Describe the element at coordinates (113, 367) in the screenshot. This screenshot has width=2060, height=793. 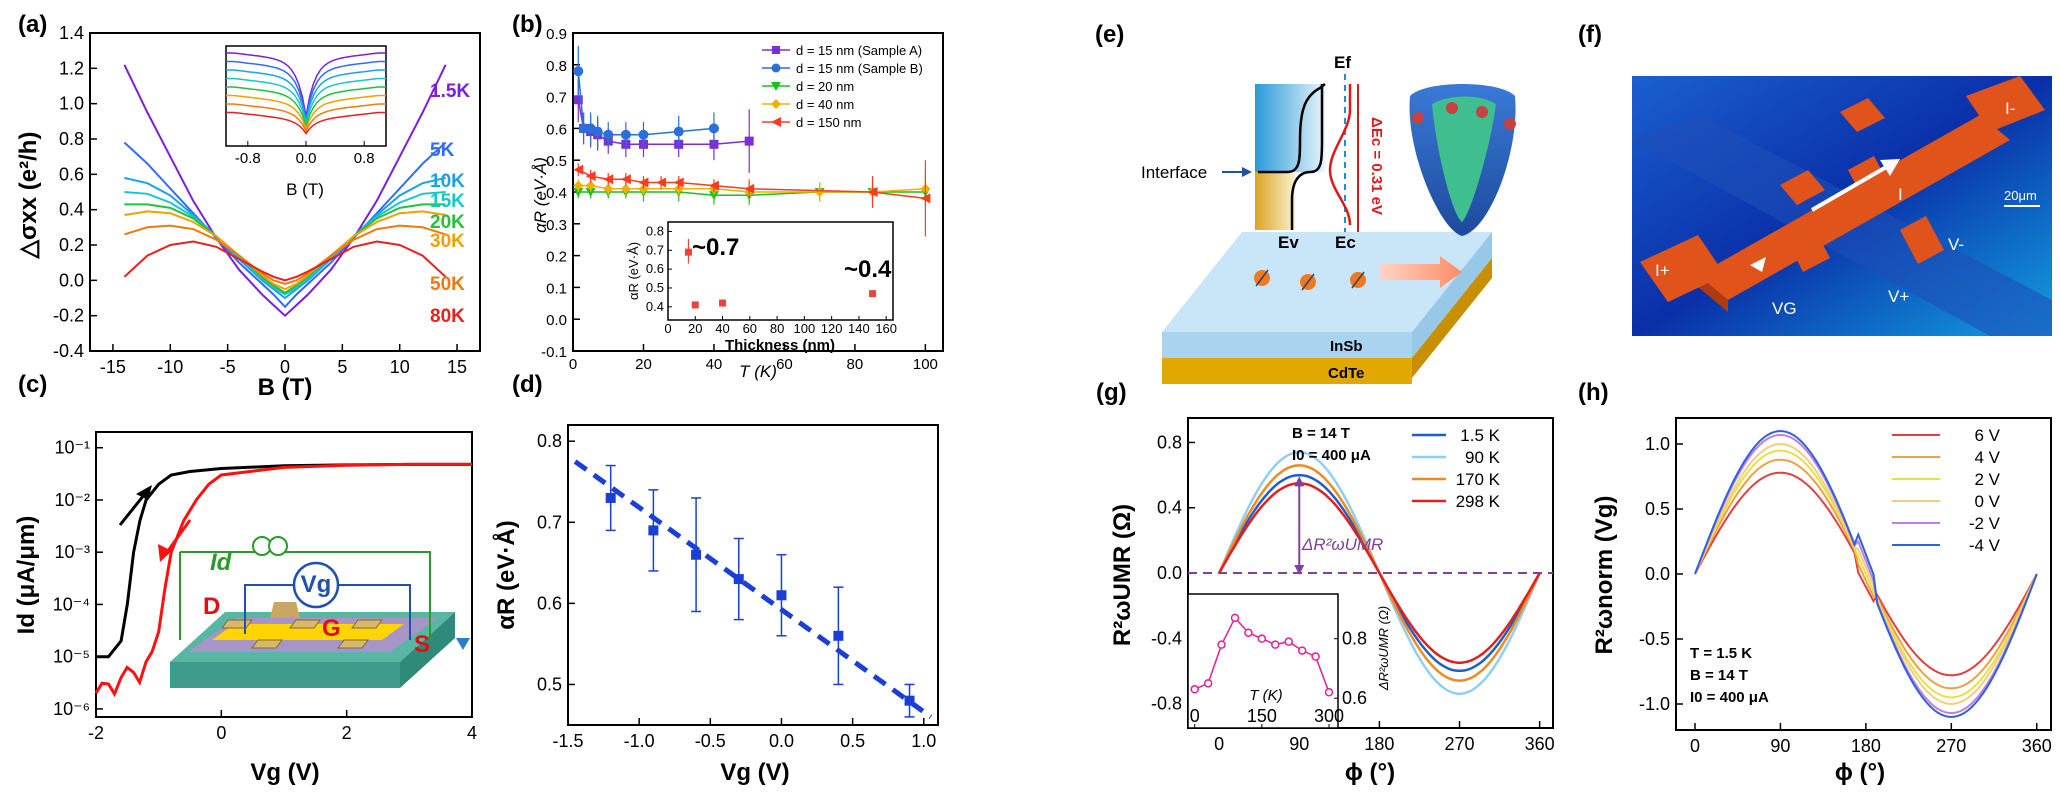
I see `x-tick-label: -15` at that location.